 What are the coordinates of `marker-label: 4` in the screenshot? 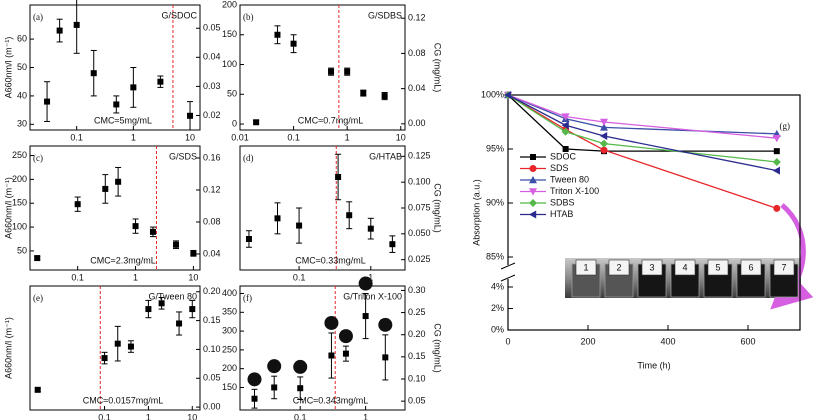 It's located at (331, 323).